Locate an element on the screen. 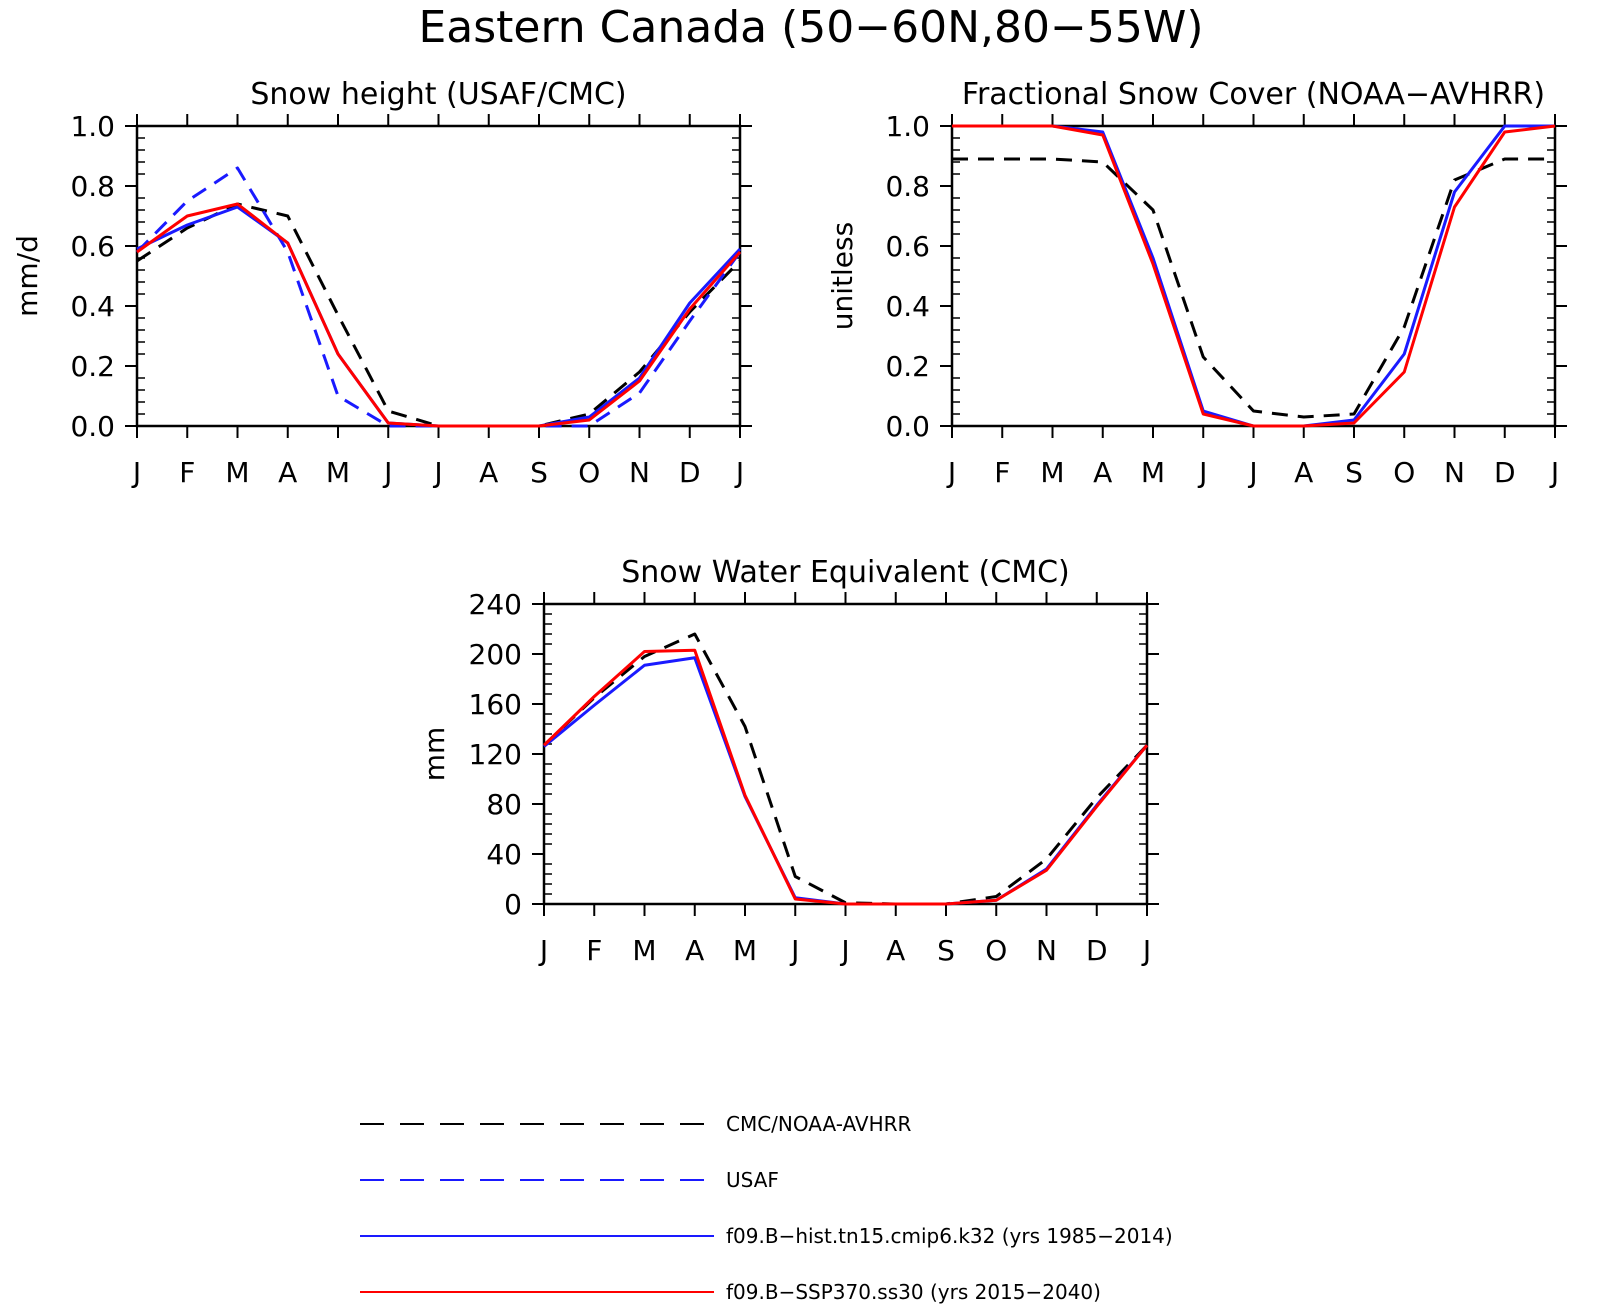 The width and height of the screenshot is (1623, 1306). swe-ytick-label: 0 is located at coordinates (513, 904).